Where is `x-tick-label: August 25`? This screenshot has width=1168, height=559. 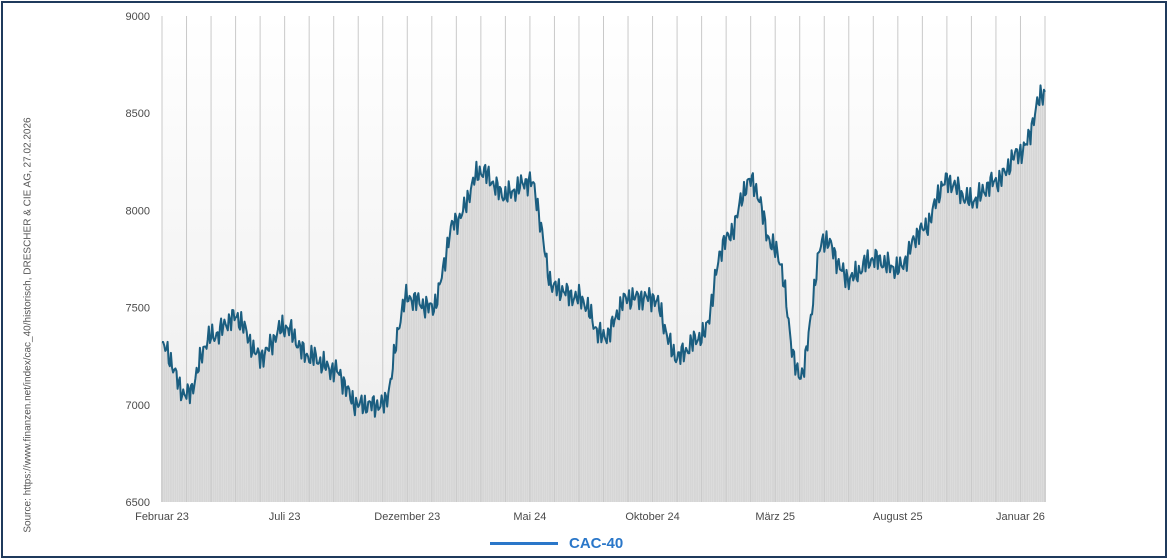 x-tick-label: August 25 is located at coordinates (898, 517).